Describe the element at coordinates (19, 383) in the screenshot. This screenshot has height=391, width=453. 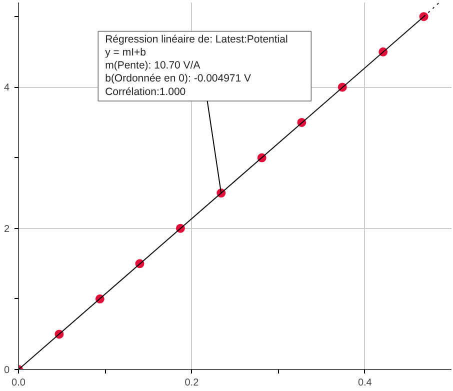
I see `x-tick-label: 0.0` at that location.